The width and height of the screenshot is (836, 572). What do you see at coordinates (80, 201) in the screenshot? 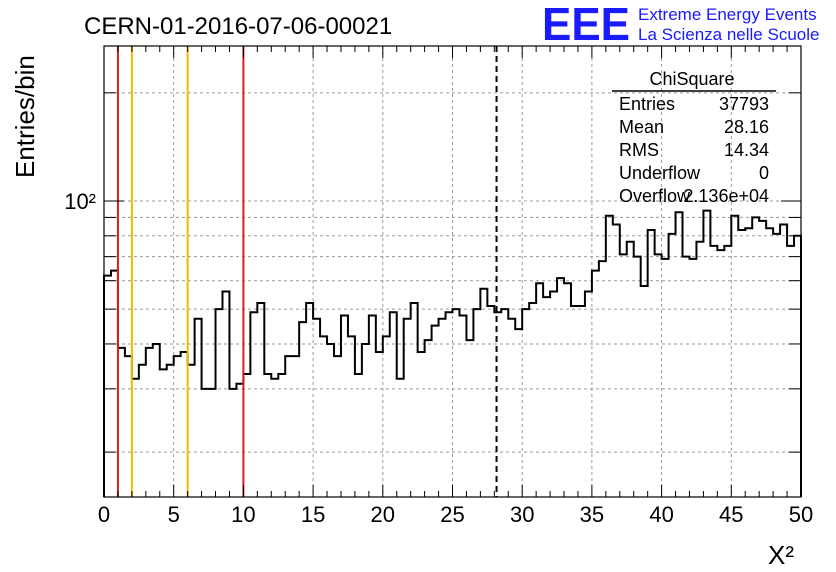
I see `y-tick-label: 10²` at bounding box center [80, 201].